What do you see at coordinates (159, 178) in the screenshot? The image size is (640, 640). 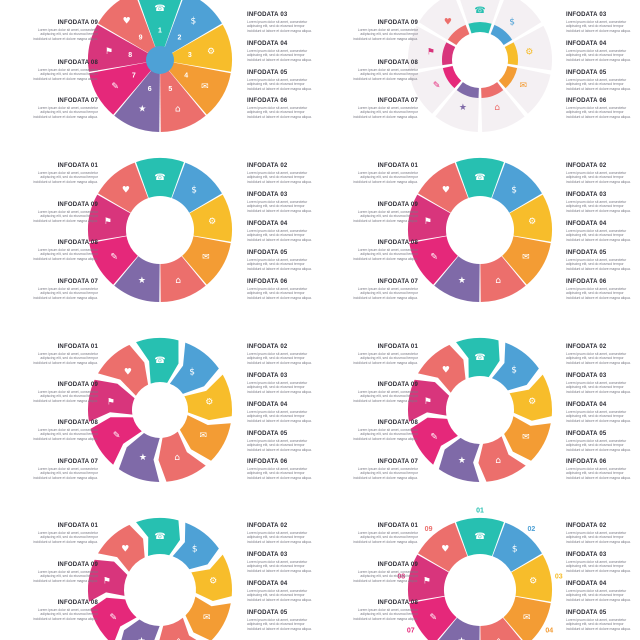 I see `segment-icon: ☎` at bounding box center [159, 178].